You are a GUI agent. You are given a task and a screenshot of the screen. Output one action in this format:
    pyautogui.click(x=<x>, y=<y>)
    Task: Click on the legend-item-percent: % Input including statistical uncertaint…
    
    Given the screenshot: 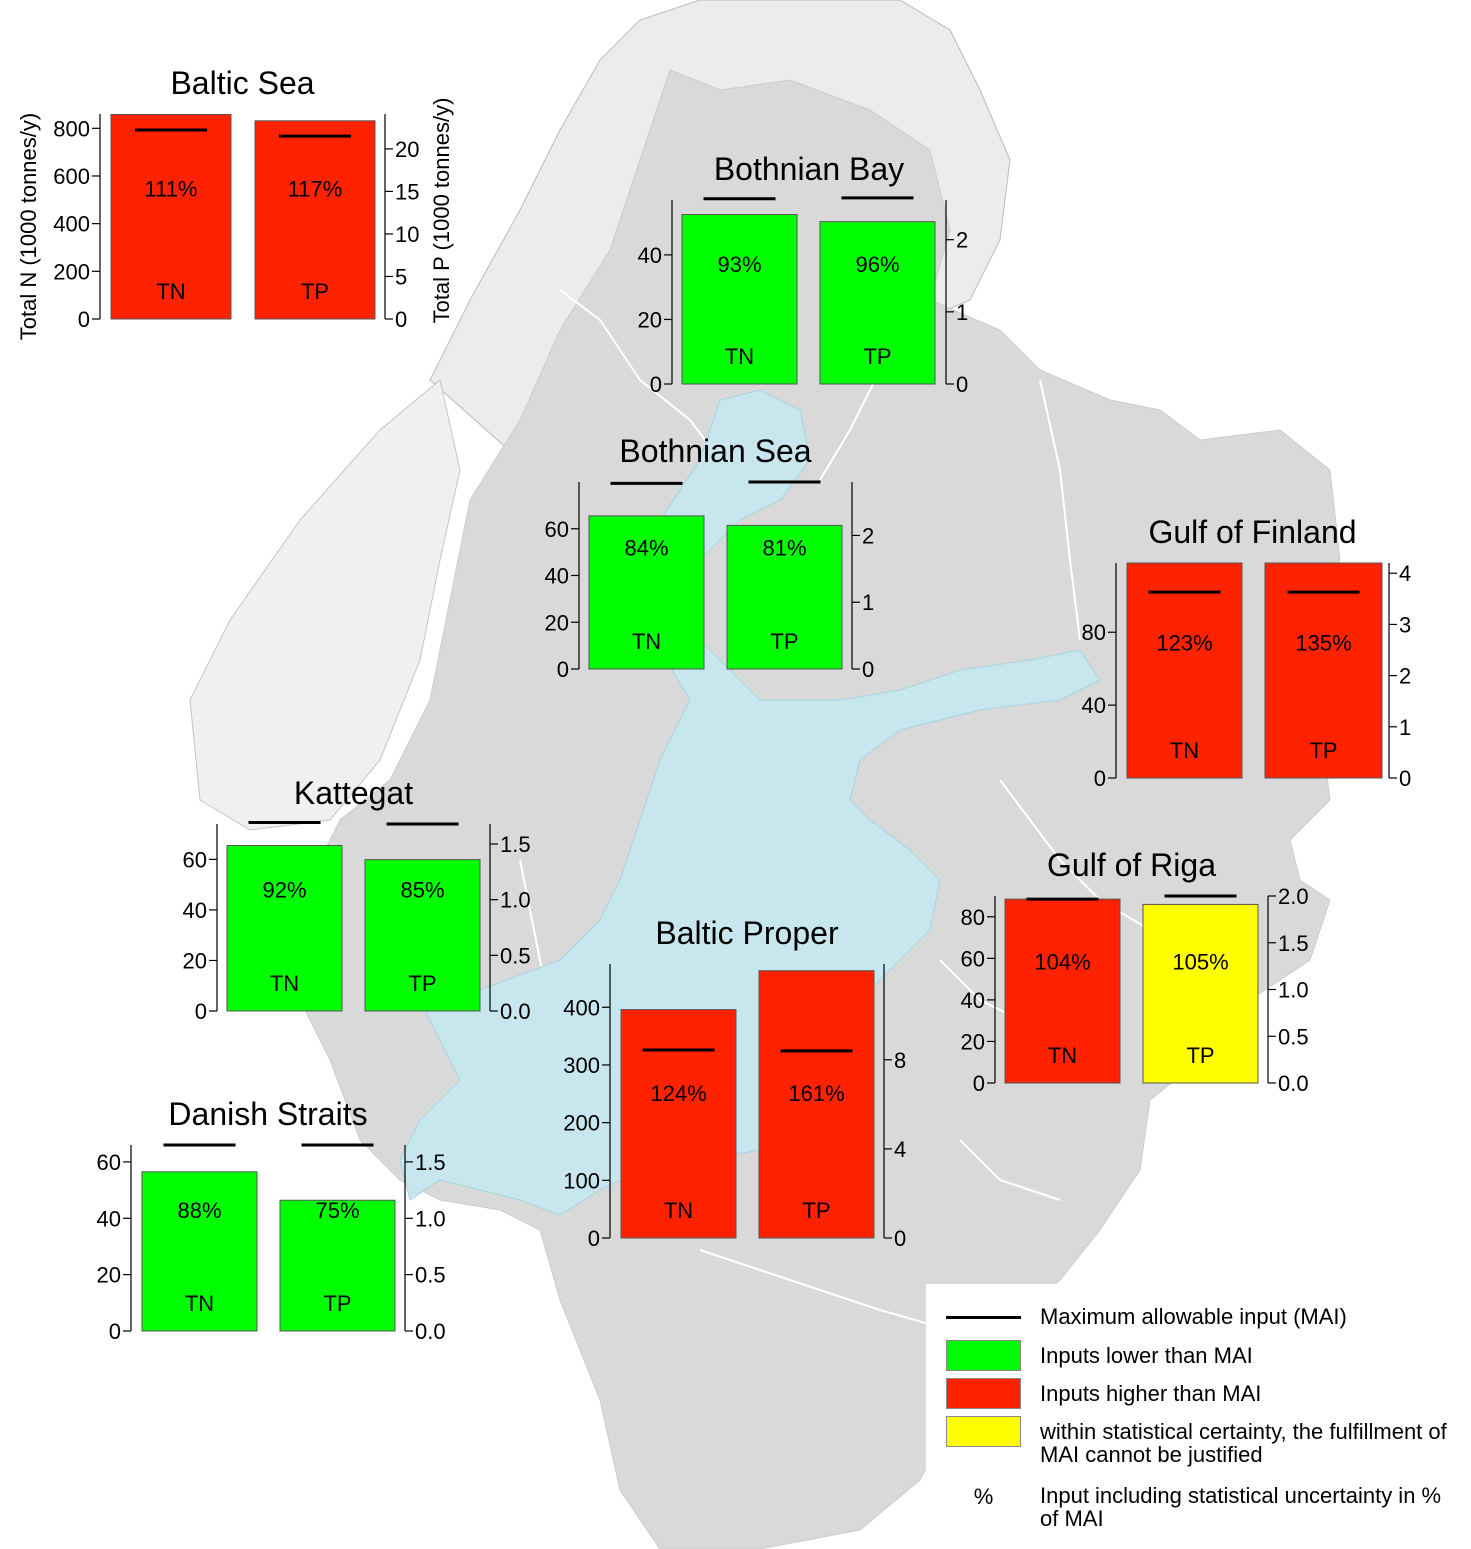 What is the action you would take?
    pyautogui.click(x=1198, y=1509)
    